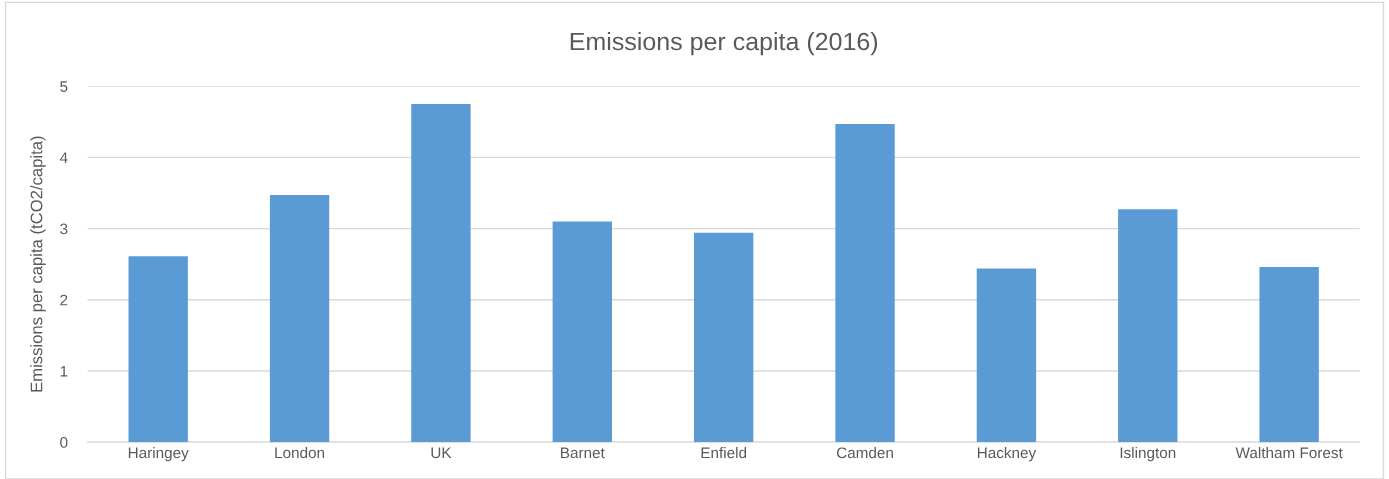 The width and height of the screenshot is (1389, 479). Describe the element at coordinates (64, 300) in the screenshot. I see `y-tick-label: 2` at that location.